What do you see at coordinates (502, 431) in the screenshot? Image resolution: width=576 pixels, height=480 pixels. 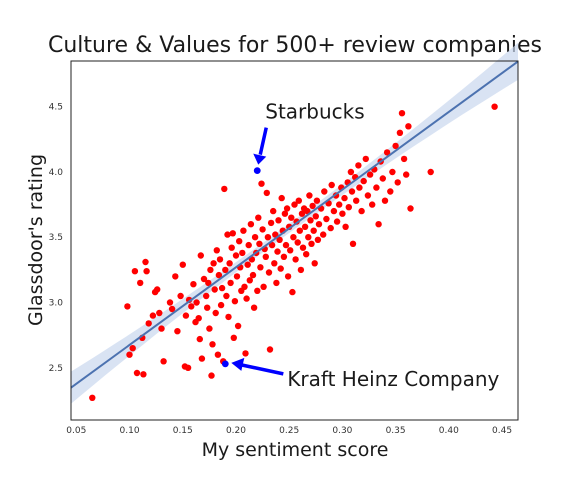 I see `x-tick-label: 0.45` at bounding box center [502, 431].